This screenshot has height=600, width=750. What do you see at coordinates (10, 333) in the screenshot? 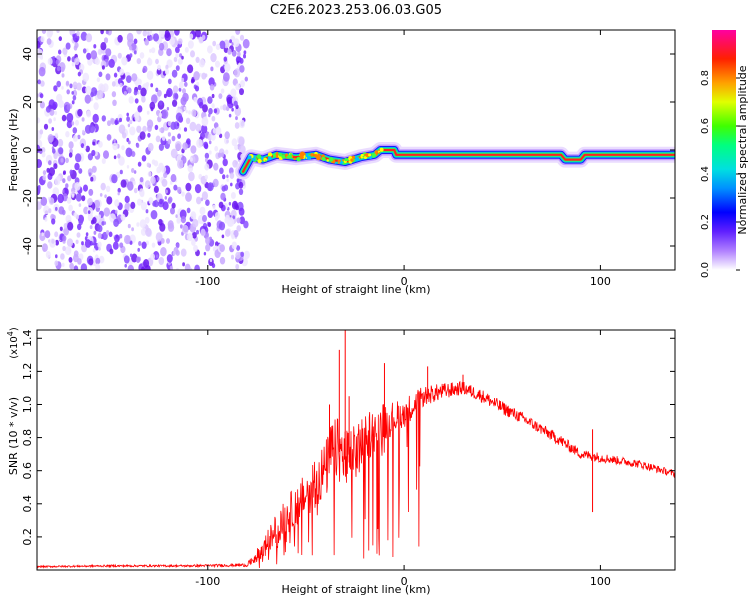
I see `snr-y-scale-exponent: 4` at bounding box center [10, 333].